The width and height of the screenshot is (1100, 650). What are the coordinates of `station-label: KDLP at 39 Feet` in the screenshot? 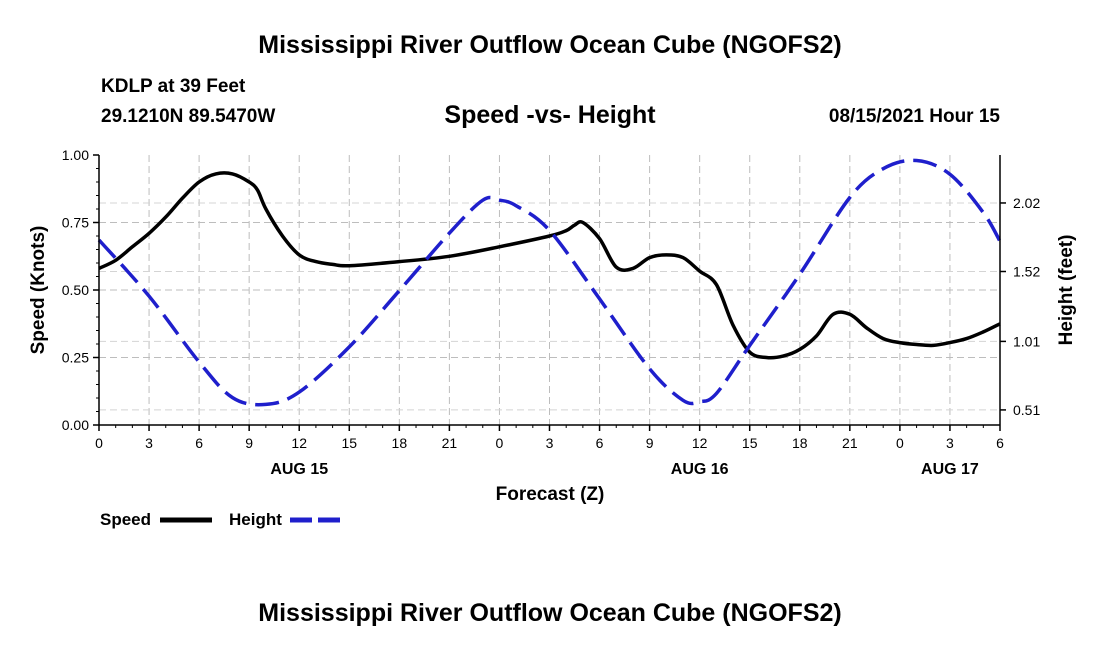 It's located at (173, 86).